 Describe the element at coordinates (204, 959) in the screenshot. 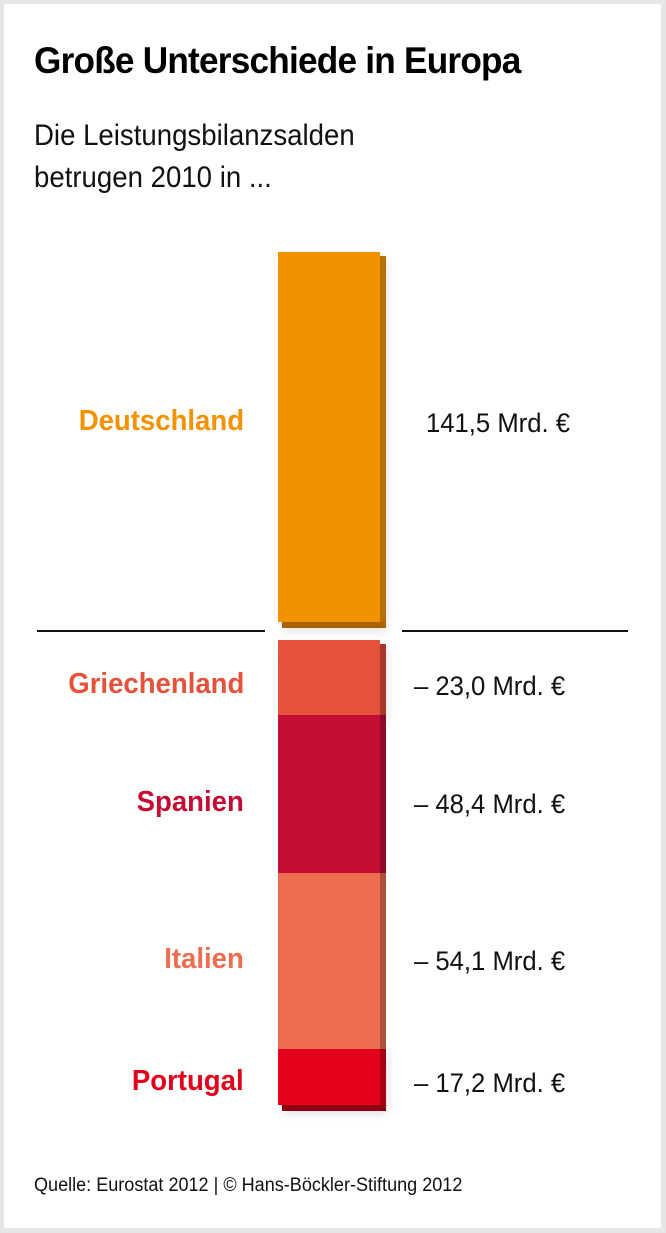

I see `label-italien: Italien` at that location.